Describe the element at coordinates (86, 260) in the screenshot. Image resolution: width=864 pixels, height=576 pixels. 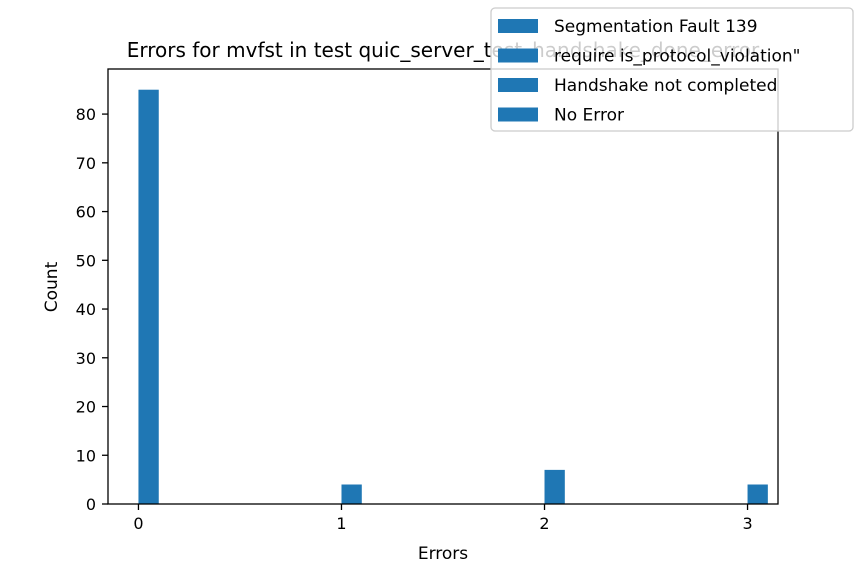
I see `y-tick-label-50: 50` at that location.